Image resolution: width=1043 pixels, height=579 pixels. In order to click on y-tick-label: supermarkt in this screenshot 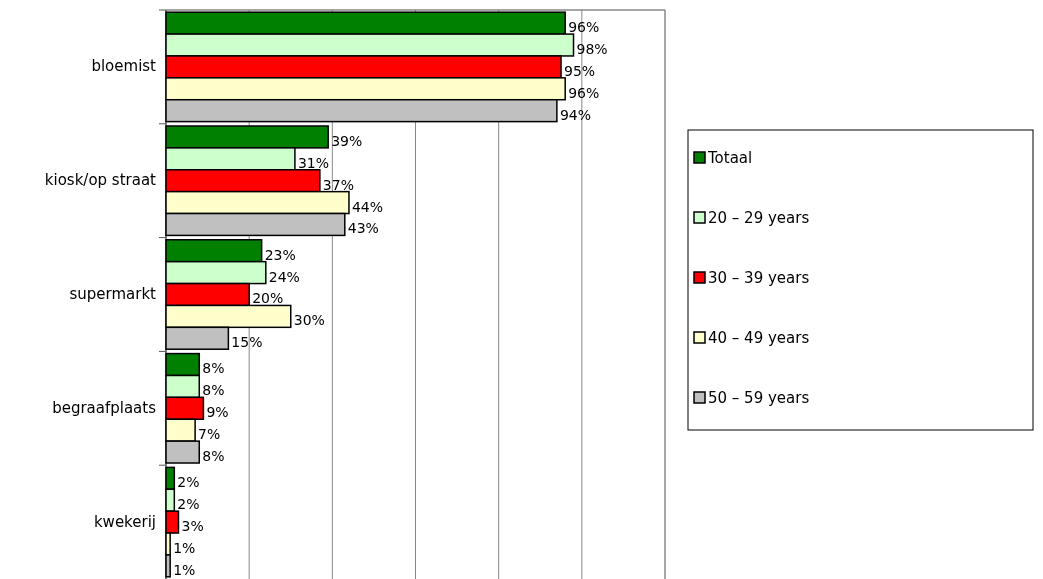, I will do `click(113, 294)`.